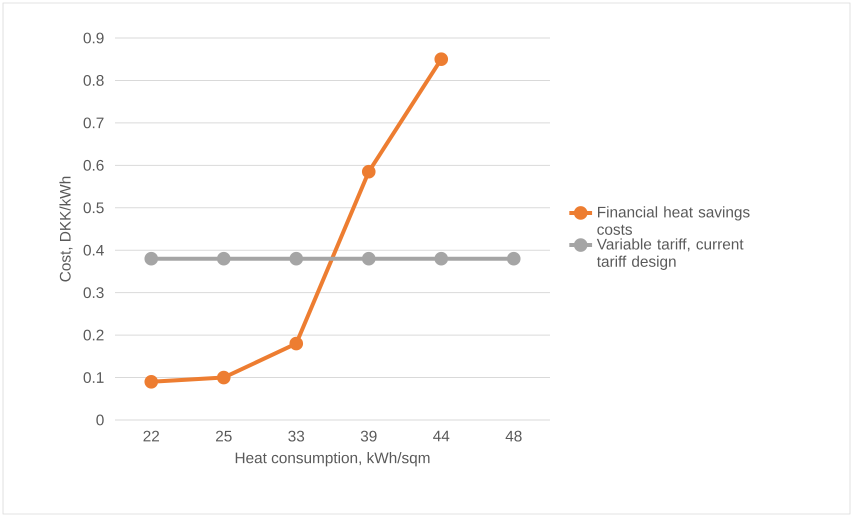 The height and width of the screenshot is (517, 853). I want to click on legend-label: Financial heat savings costs, so click(673, 220).